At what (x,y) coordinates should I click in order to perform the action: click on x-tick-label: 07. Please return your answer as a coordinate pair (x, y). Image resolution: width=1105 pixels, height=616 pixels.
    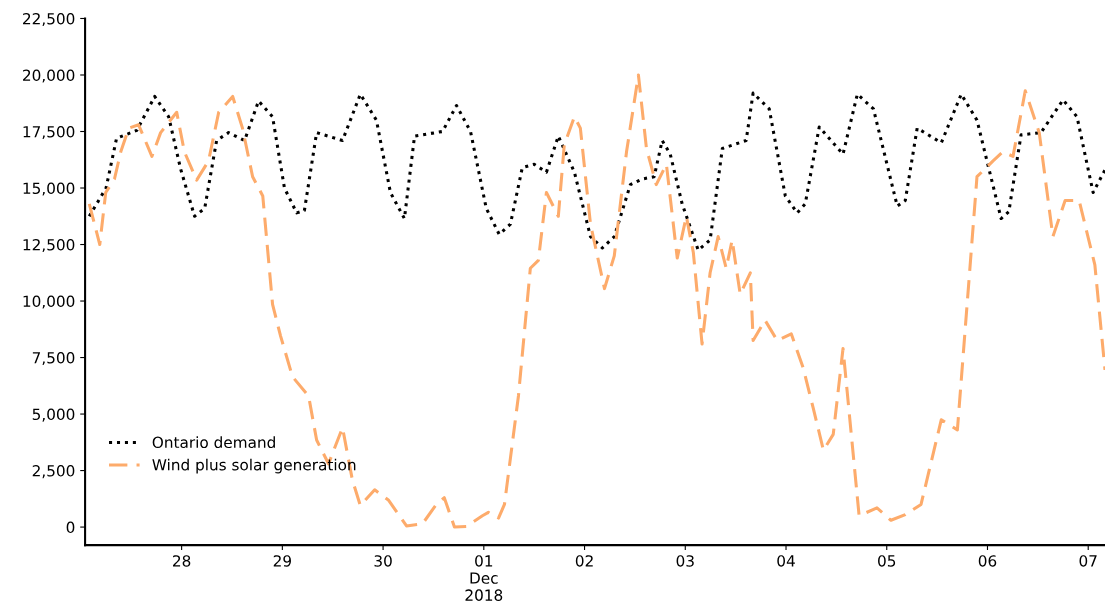
    Looking at the image, I should click on (1088, 561).